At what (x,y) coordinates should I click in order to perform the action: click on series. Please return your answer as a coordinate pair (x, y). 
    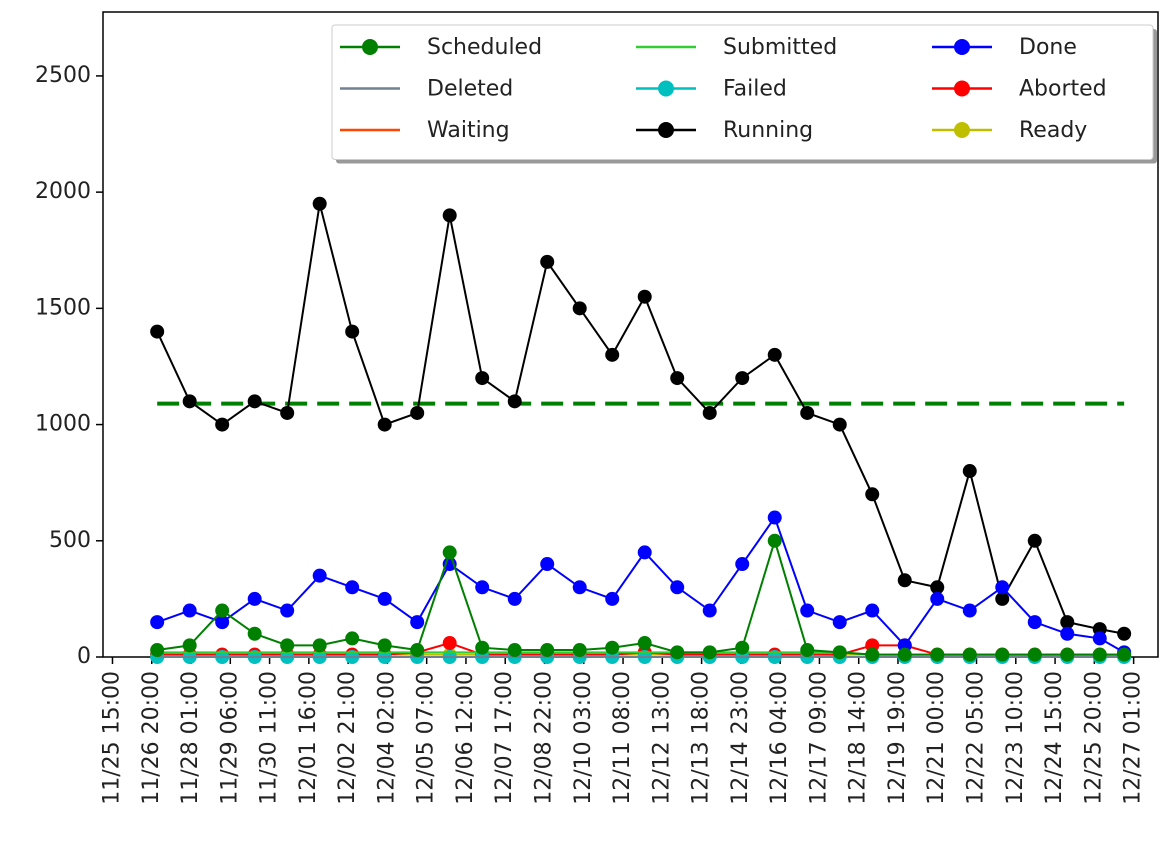
    Looking at the image, I should click on (641, 597).